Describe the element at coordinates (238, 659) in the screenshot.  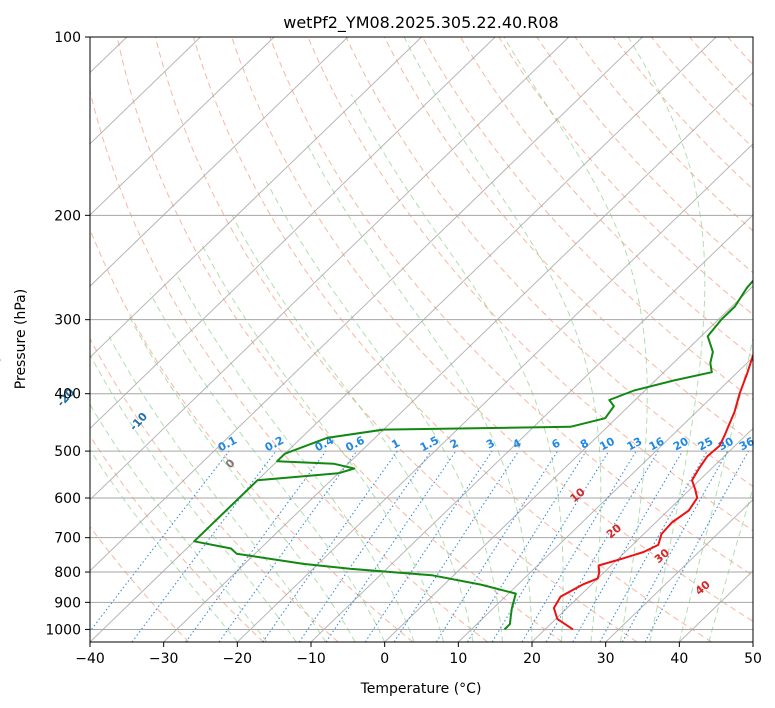
I see `x-tick-label: −20` at that location.